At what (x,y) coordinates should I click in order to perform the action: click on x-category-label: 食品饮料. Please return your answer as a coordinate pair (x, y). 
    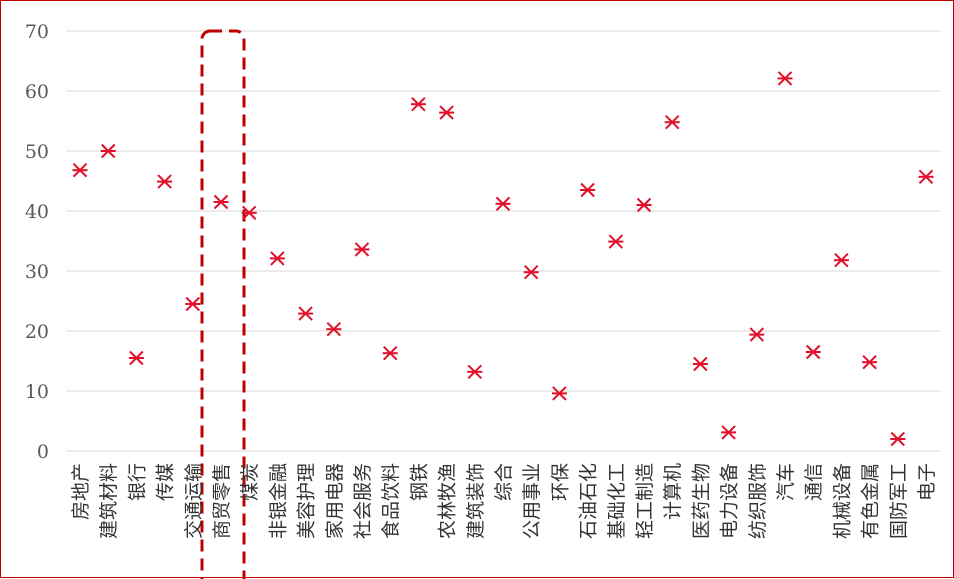
    Looking at the image, I should click on (391, 501).